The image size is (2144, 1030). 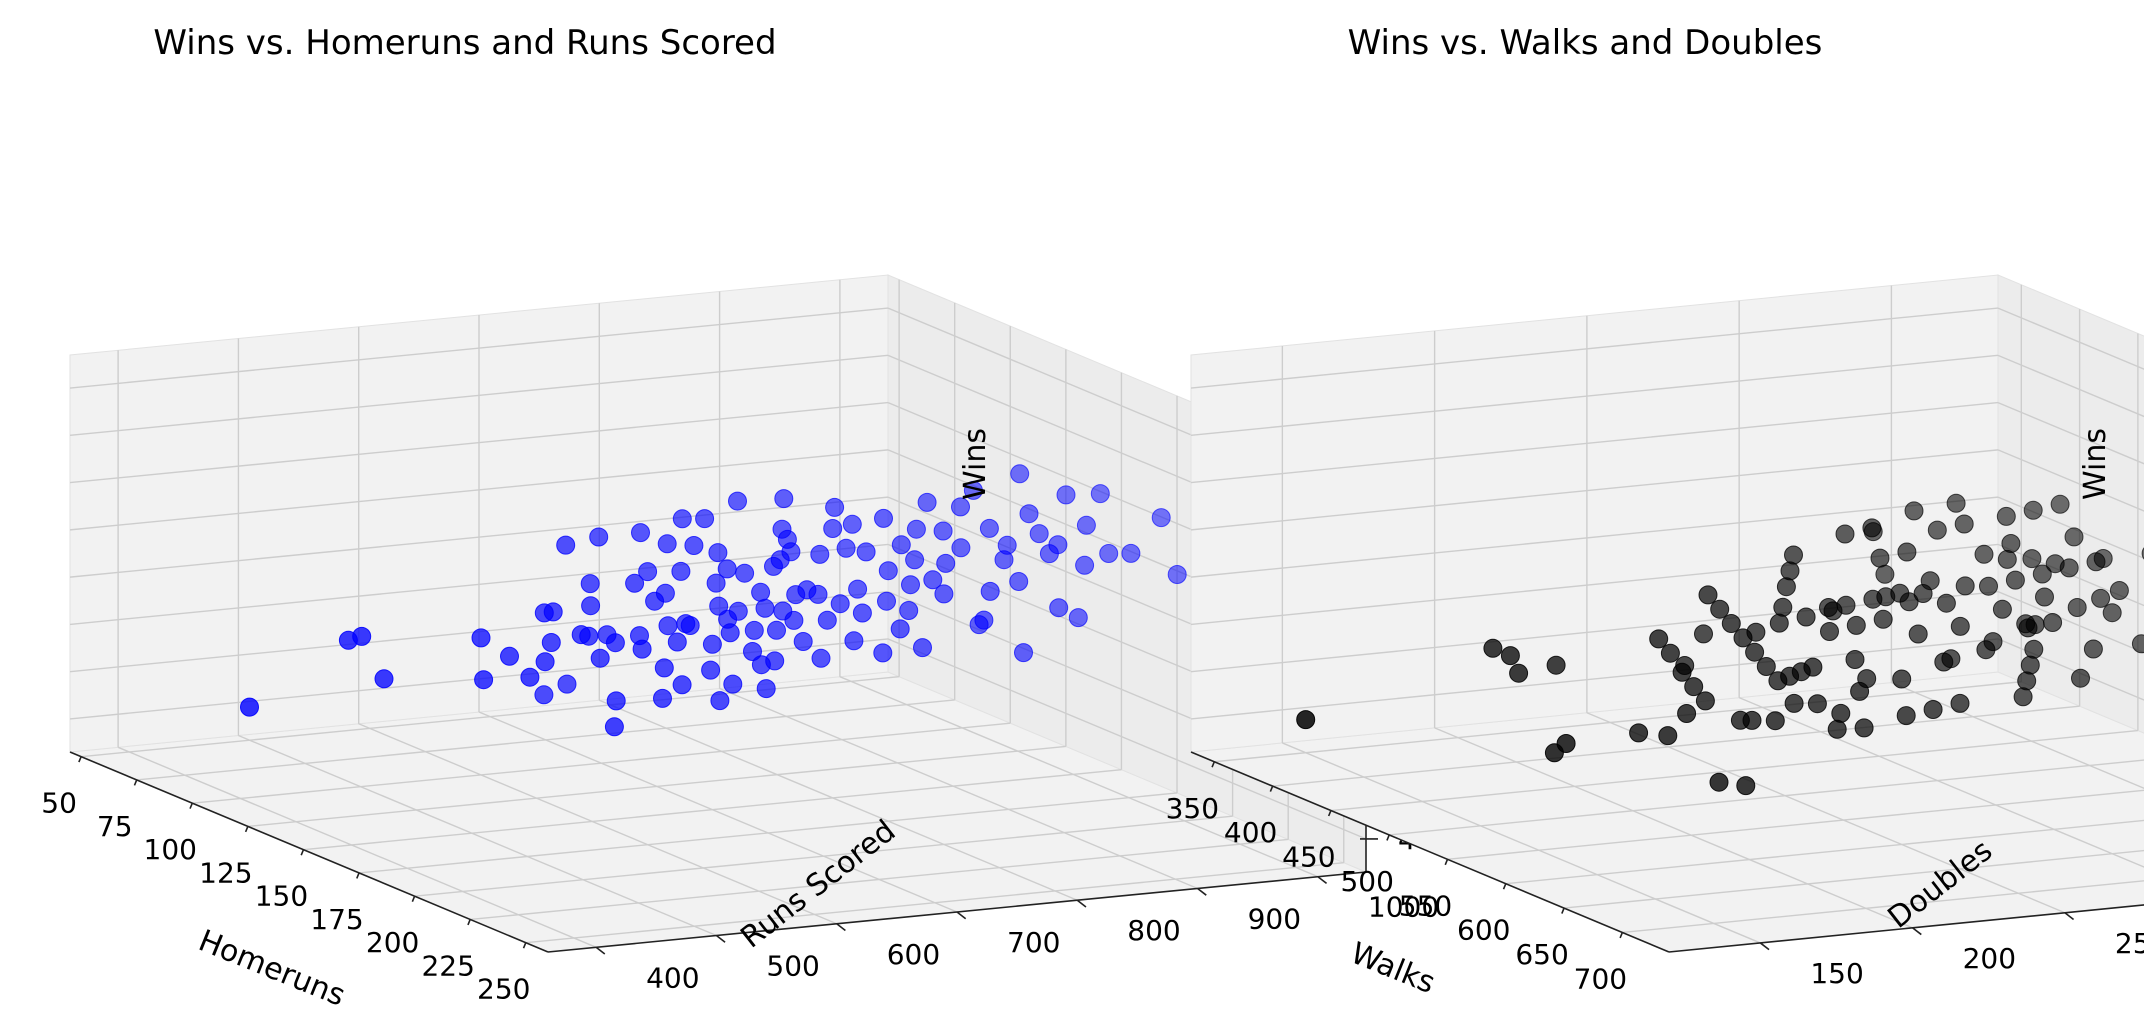 What do you see at coordinates (1366, 881) in the screenshot?
I see `x-tick-label: 500` at bounding box center [1366, 881].